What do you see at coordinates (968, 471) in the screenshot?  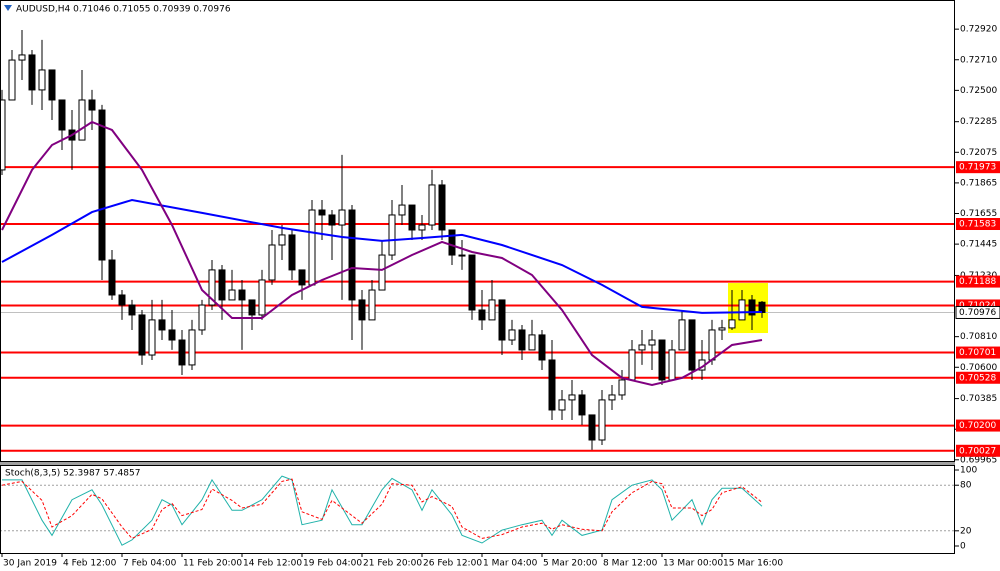 I see `y-tick-label: 100` at bounding box center [968, 471].